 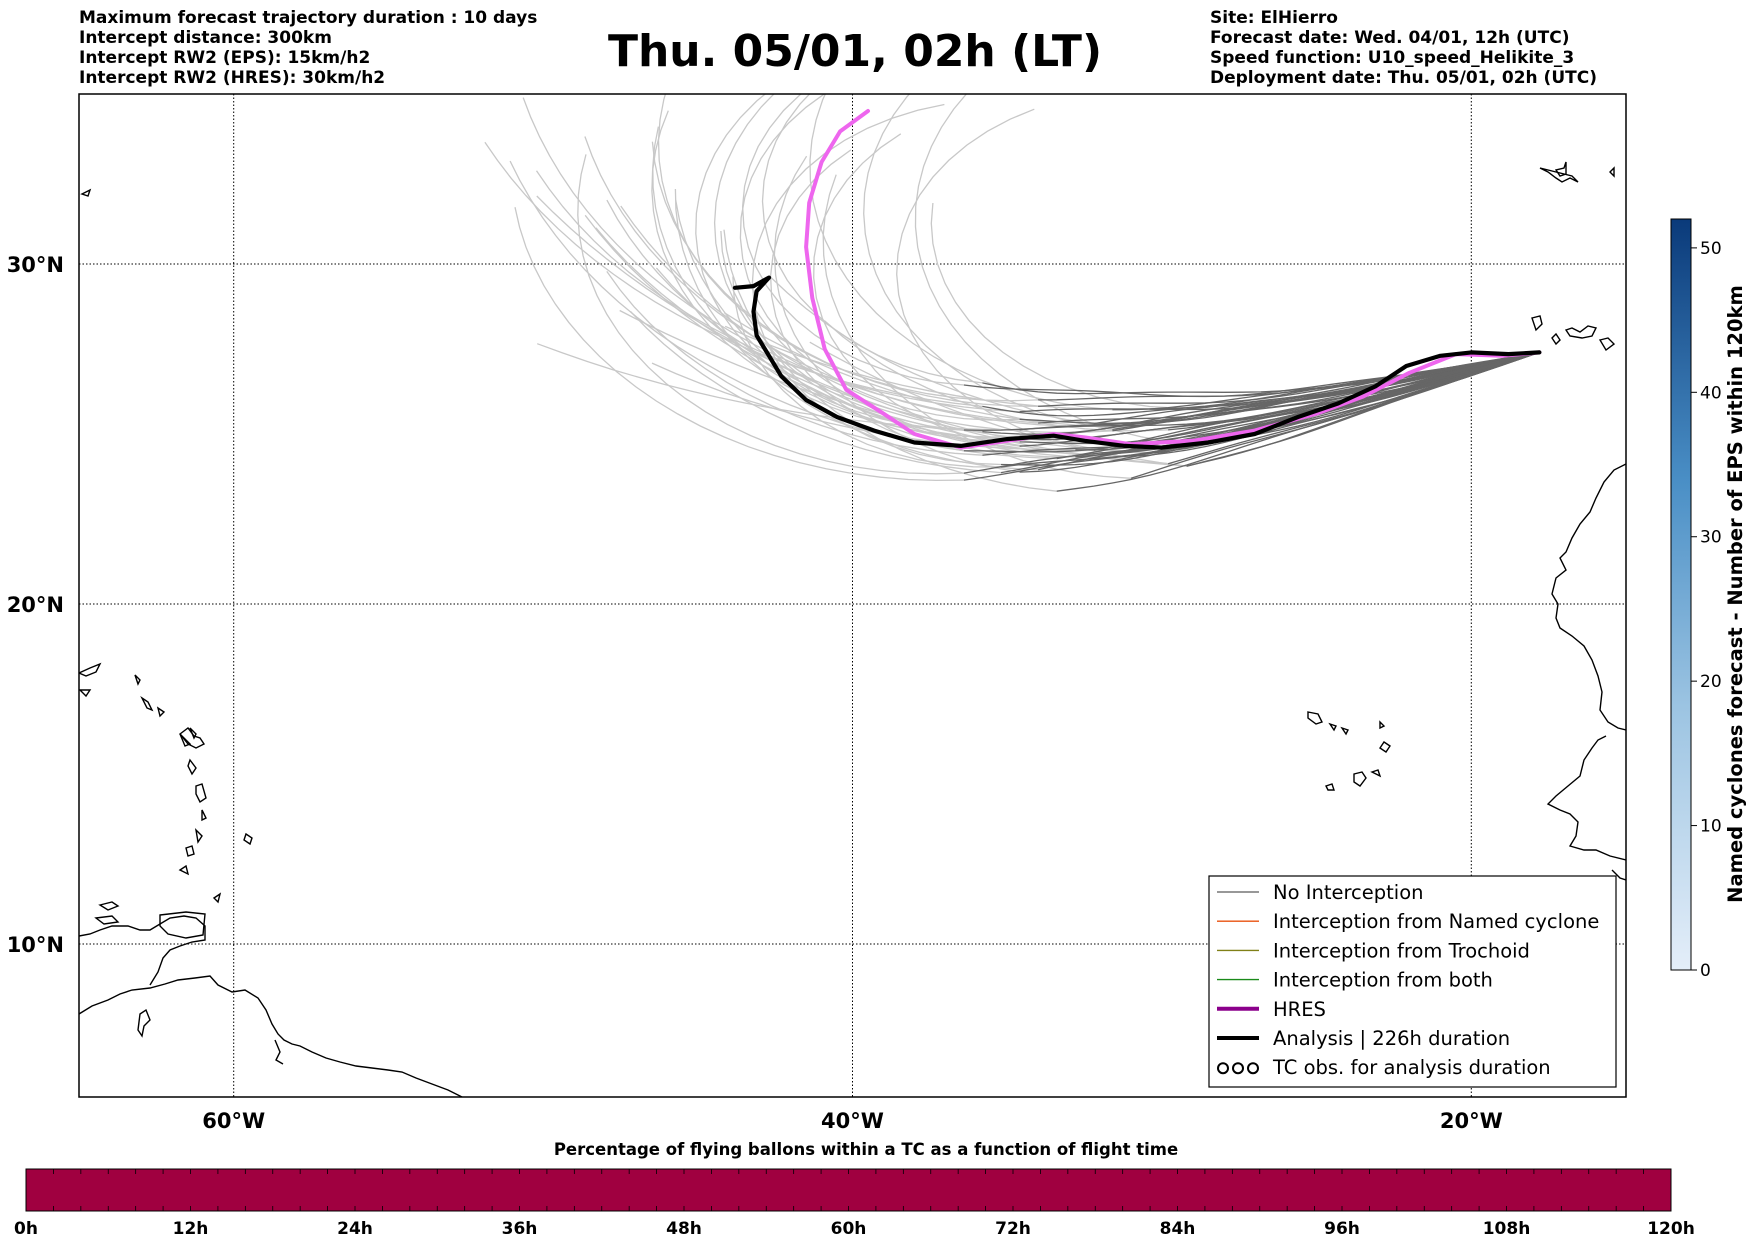 What do you see at coordinates (355, 1229) in the screenshot?
I see `flight-time-tick-label: 24h` at bounding box center [355, 1229].